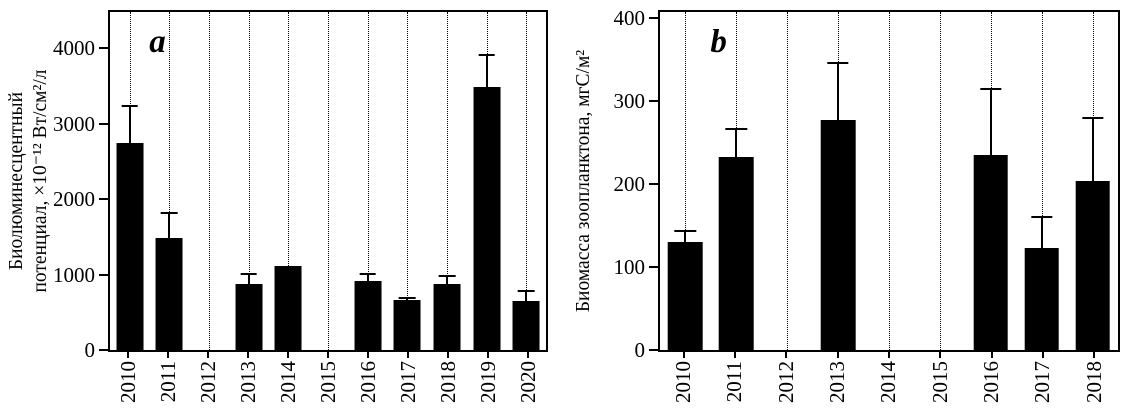 This screenshot has width=1126, height=416. I want to click on x-tick-label: 2018, so click(447, 382).